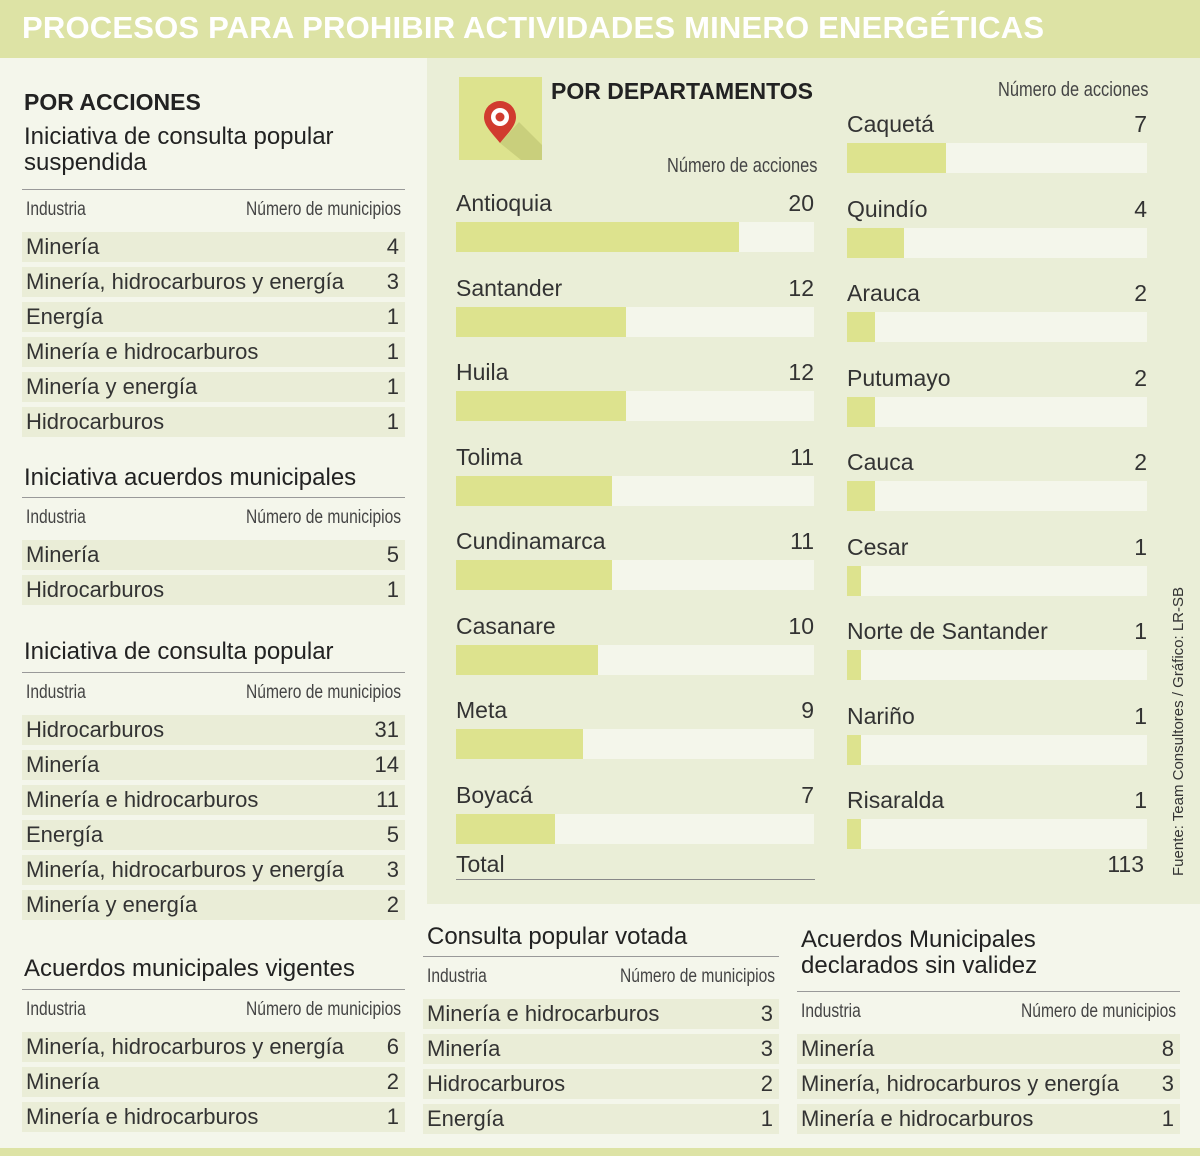  What do you see at coordinates (213, 1082) in the screenshot?
I see `table-row: Minería 2` at bounding box center [213, 1082].